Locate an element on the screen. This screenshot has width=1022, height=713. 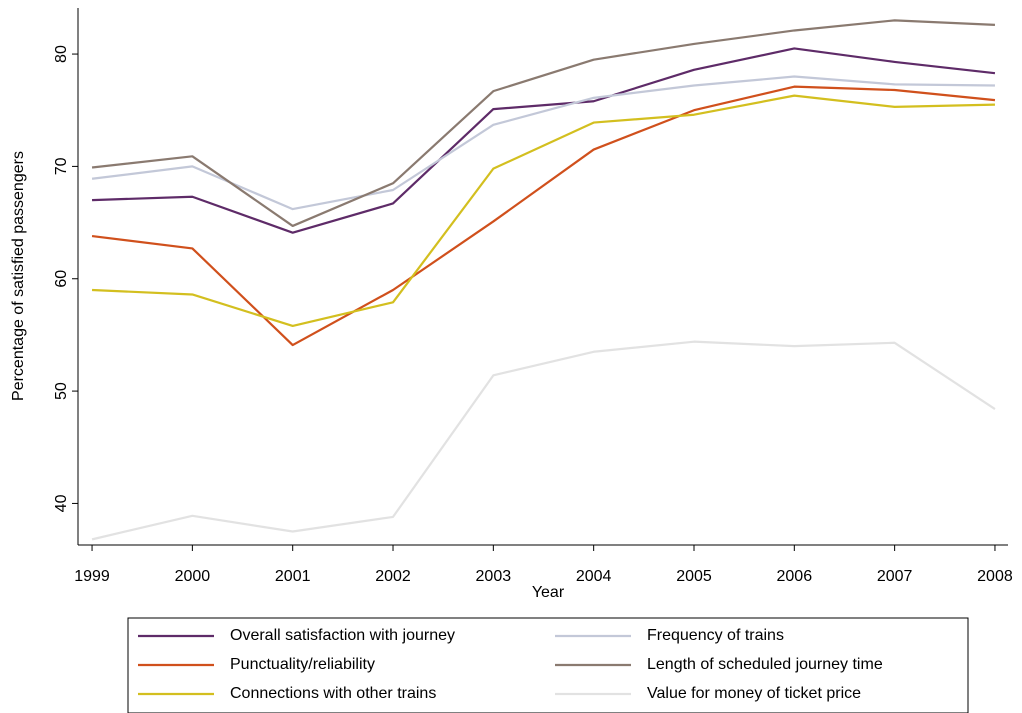
x-tick-label: 2003 is located at coordinates (494, 576).